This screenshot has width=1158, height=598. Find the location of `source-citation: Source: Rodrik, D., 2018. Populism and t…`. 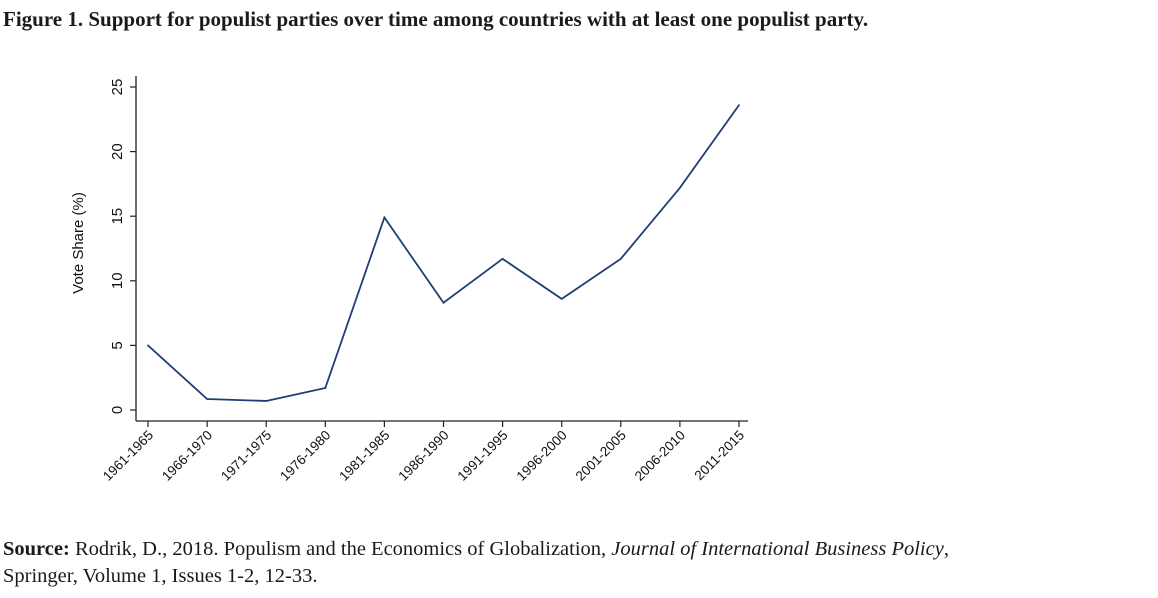

source-citation: Source: Rodrik, D., 2018. Populism and t… is located at coordinates (476, 563).